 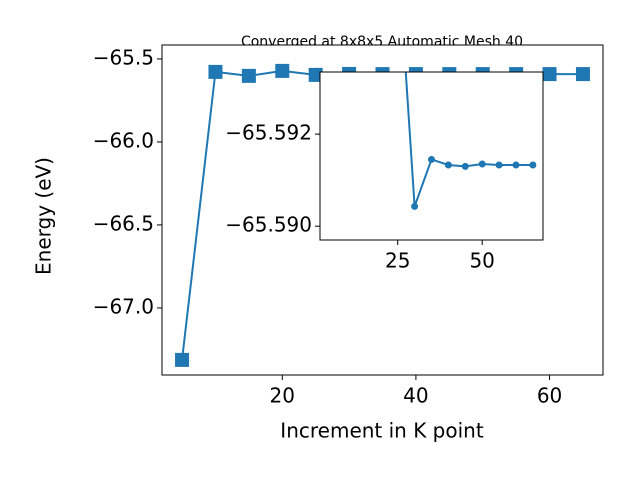 I want to click on y-tick-label: −65.592, so click(x=268, y=133).